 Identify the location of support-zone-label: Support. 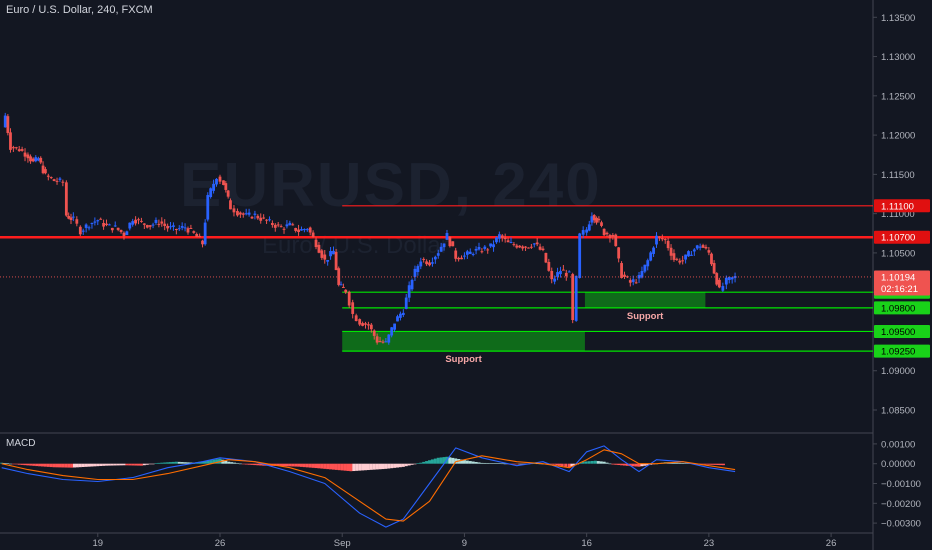
(645, 316).